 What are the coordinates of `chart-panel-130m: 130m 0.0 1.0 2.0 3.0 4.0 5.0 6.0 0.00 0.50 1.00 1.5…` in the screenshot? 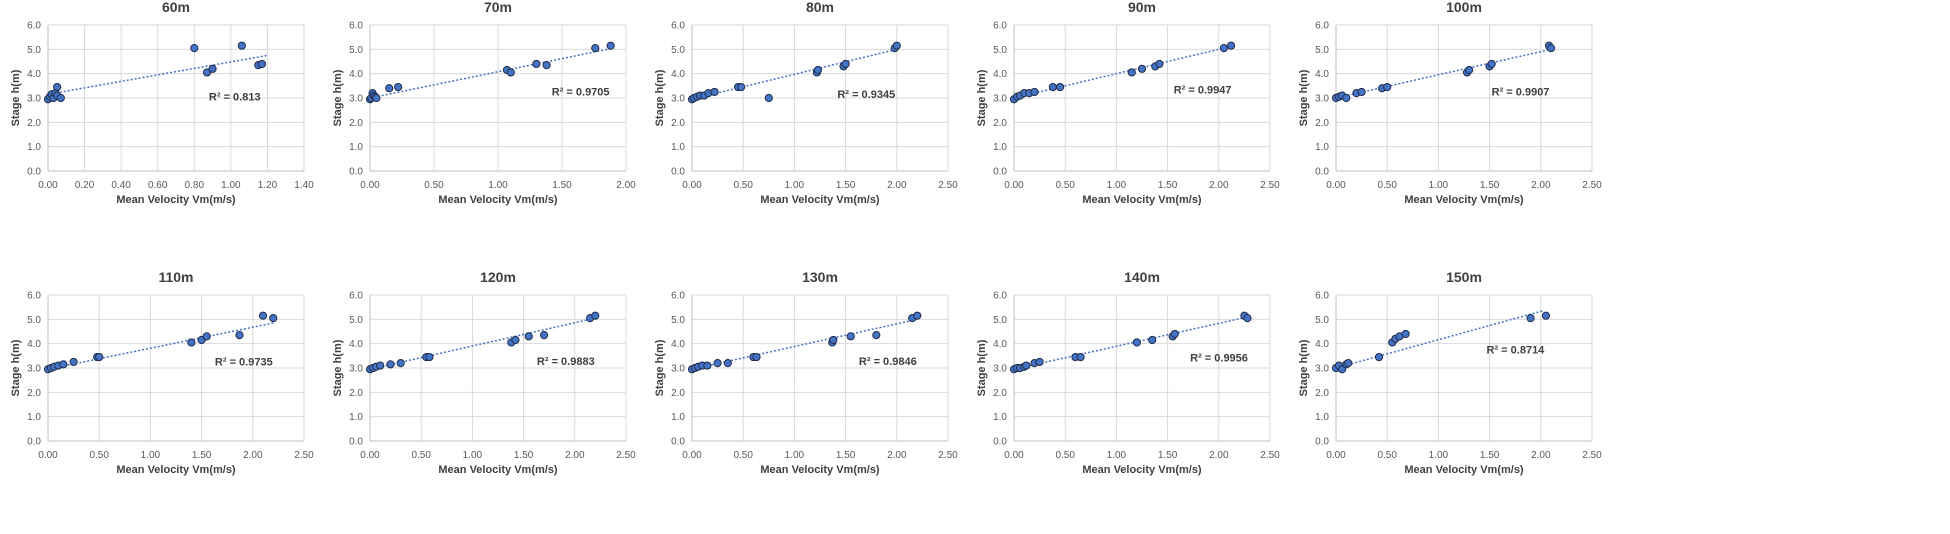 It's located at (839, 402).